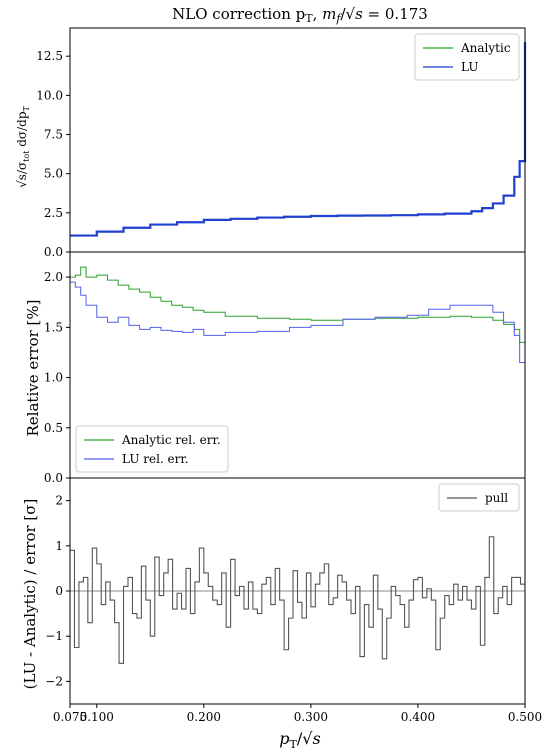 Image resolution: width=549 pixels, height=754 pixels. What do you see at coordinates (171, 440) in the screenshot?
I see `legend-label: Analytic rel. err.` at bounding box center [171, 440].